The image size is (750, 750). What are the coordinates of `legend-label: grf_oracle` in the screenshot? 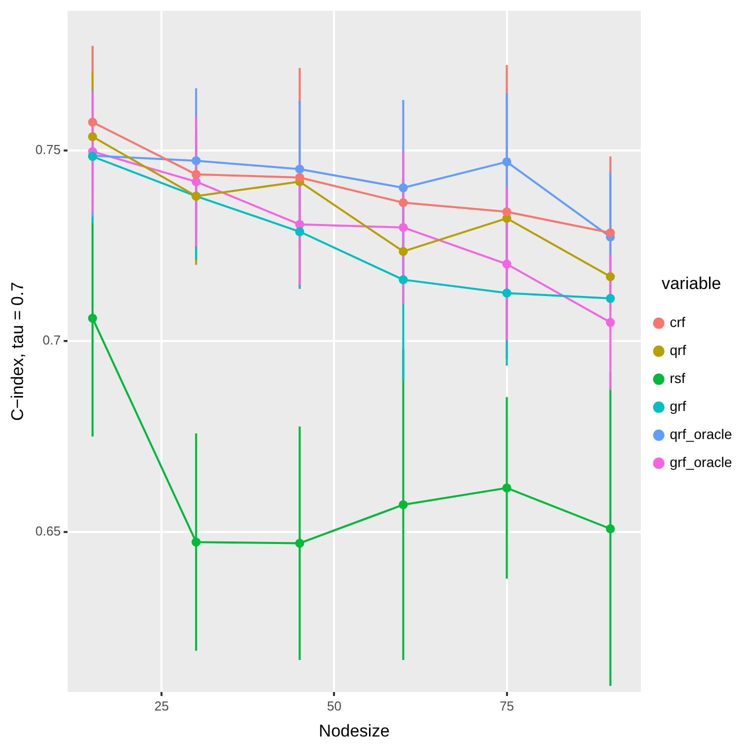 It's located at (701, 462).